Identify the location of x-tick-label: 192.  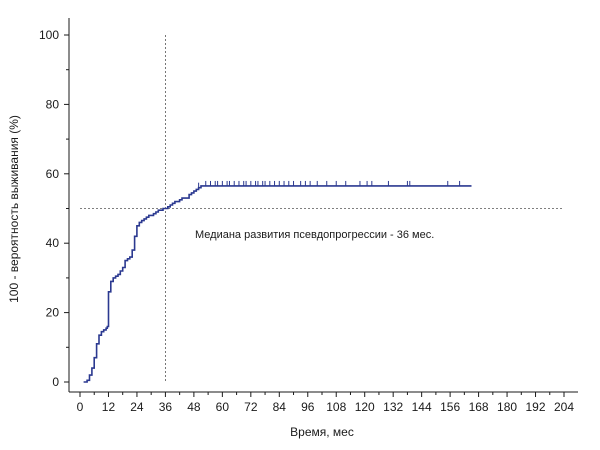
(536, 407).